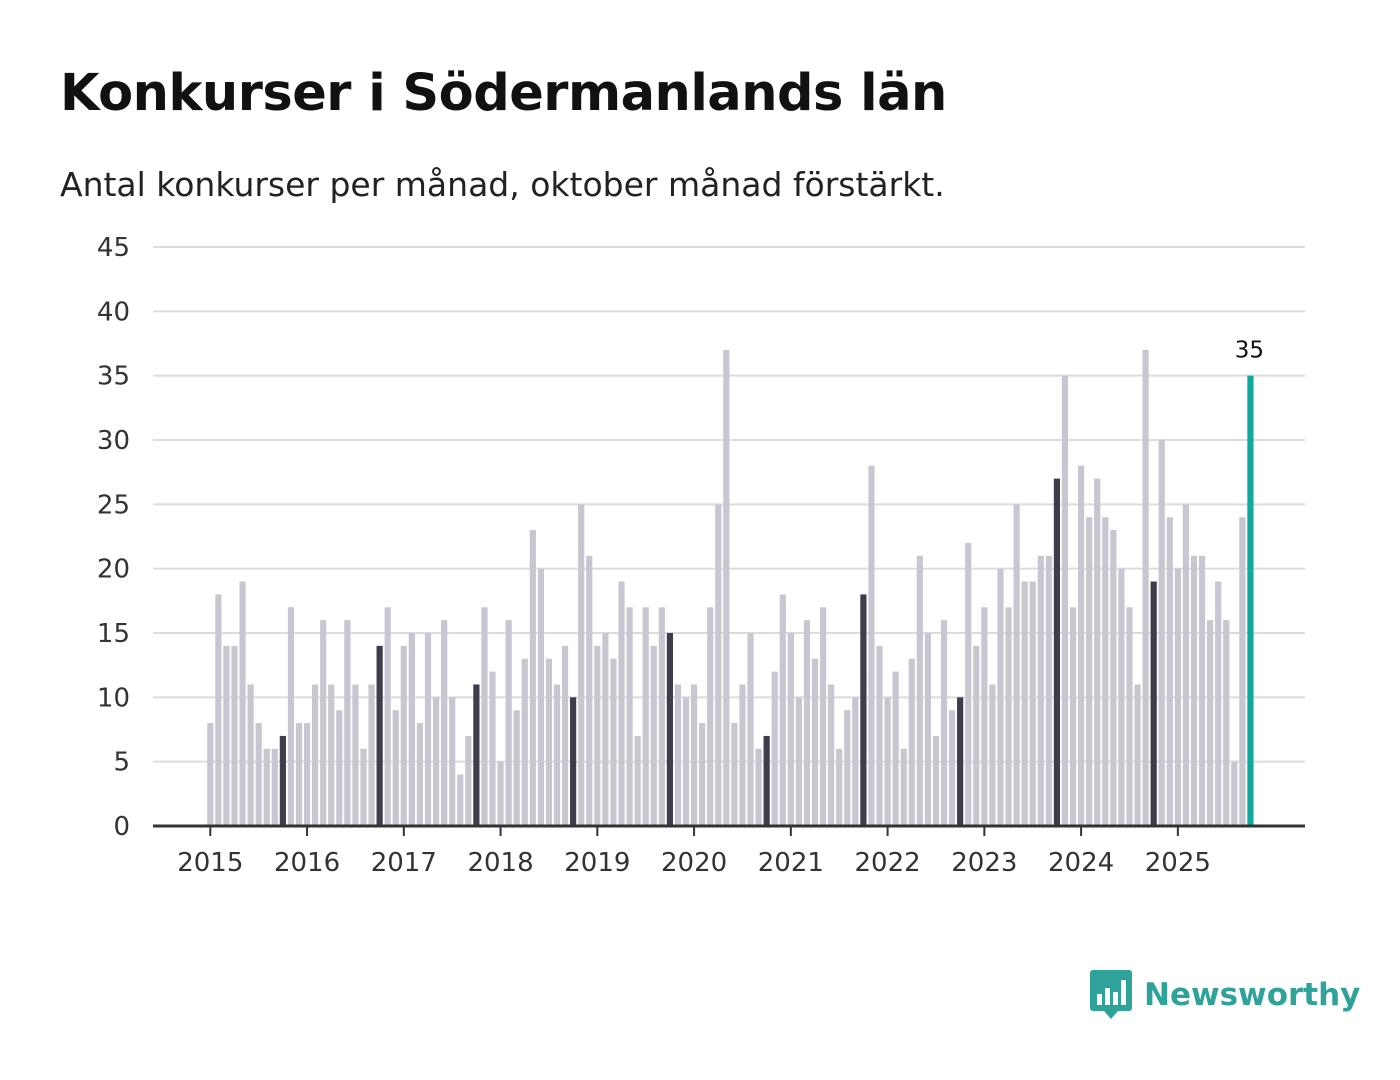  I want to click on y-tick-label: 0, so click(121, 827).